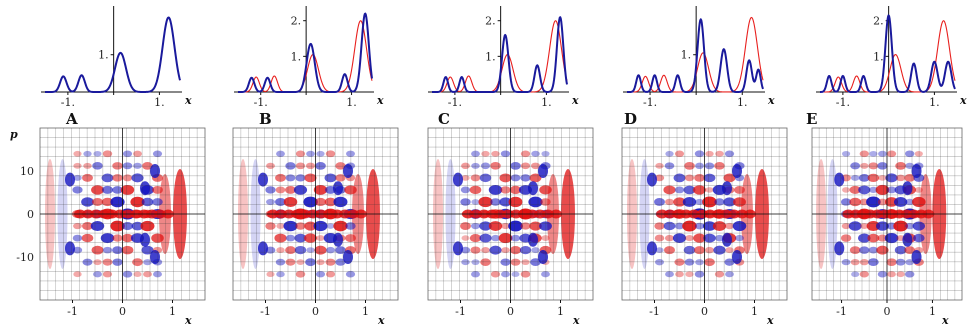  What do you see at coordinates (650, 102) in the screenshot?
I see `x-tick-label: -1.` at bounding box center [650, 102].